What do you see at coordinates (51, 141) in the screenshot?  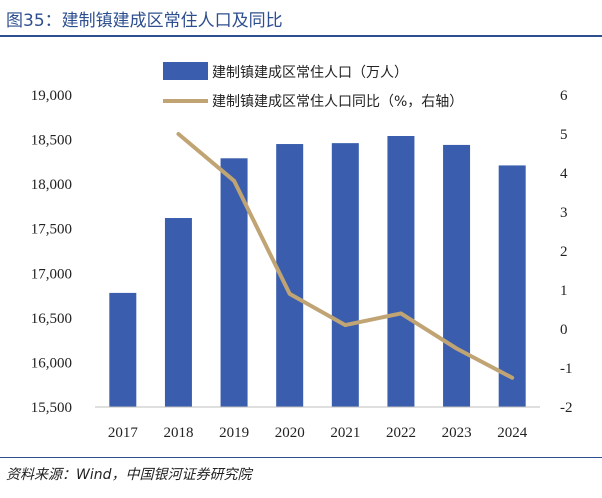 I see `left-tick-label: 18,500` at bounding box center [51, 141].